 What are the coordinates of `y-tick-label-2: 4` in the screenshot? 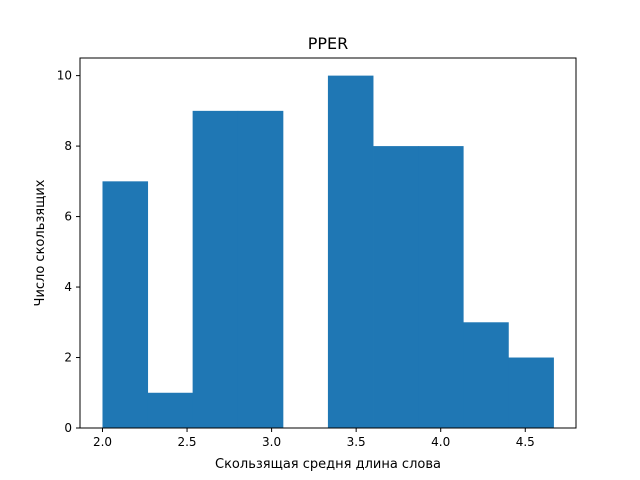 It's located at (68, 287).